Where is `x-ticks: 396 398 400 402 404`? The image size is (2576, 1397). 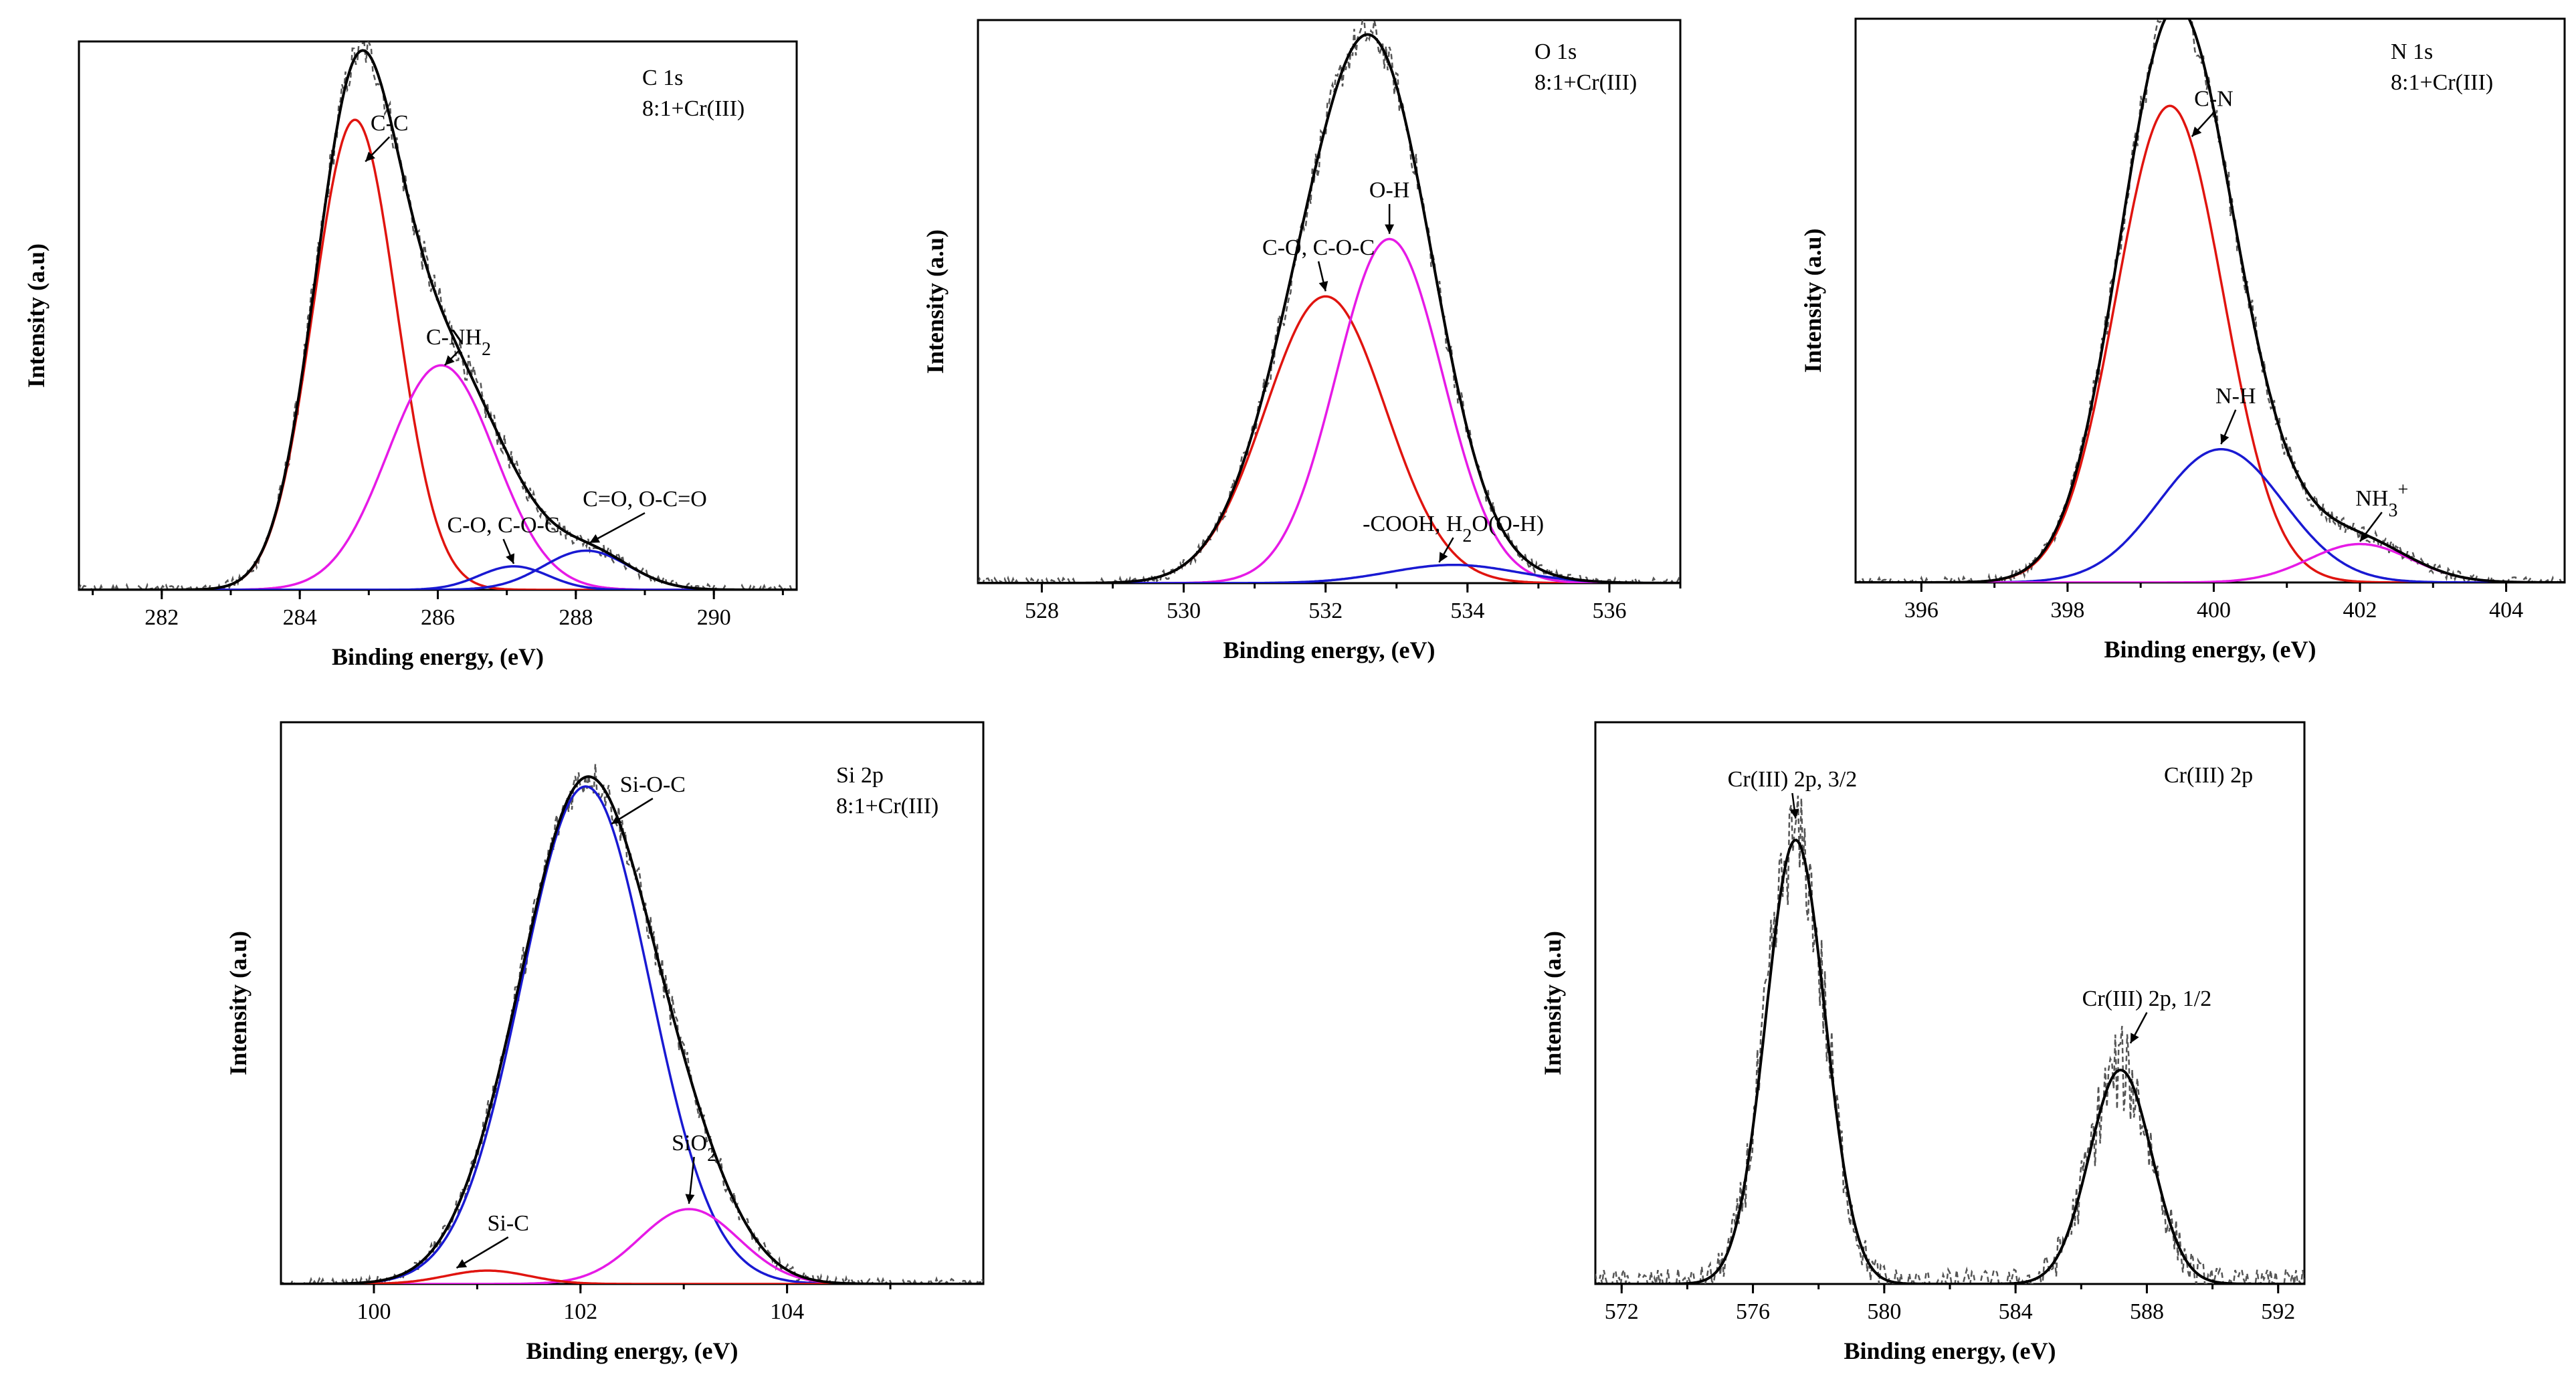 x-ticks: 396 398 400 402 404 is located at coordinates (2213, 603).